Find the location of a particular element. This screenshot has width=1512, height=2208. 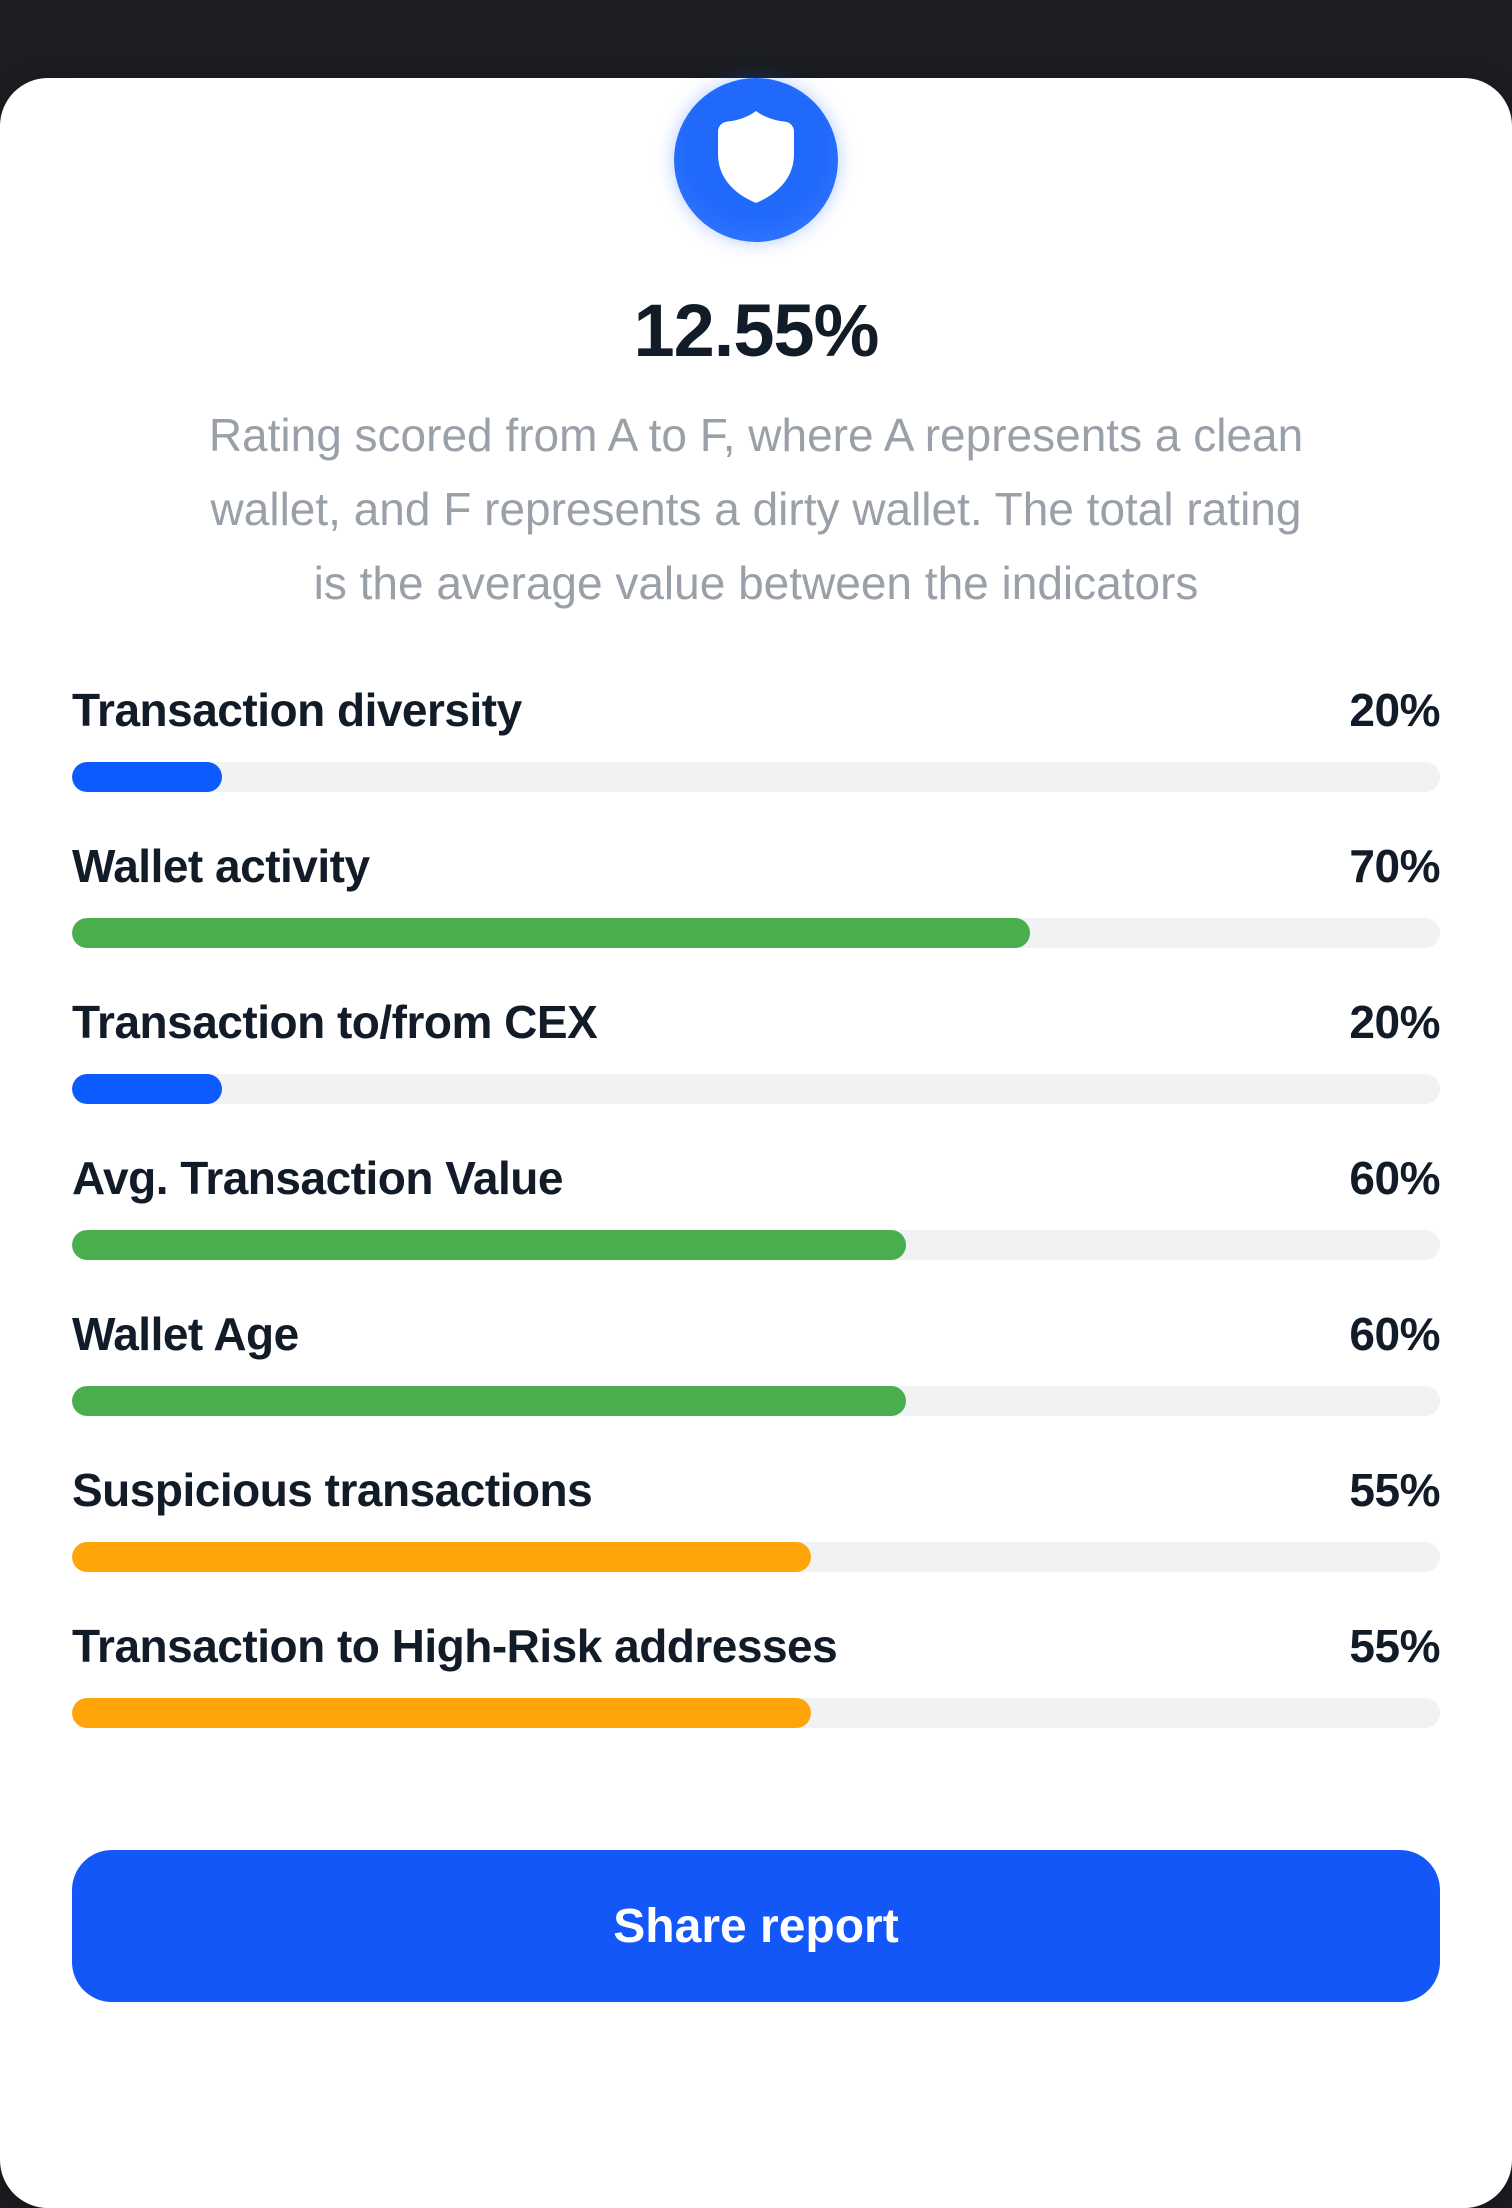

indicator-row-wallet-age: Wallet Age 60% is located at coordinates (756, 1363).